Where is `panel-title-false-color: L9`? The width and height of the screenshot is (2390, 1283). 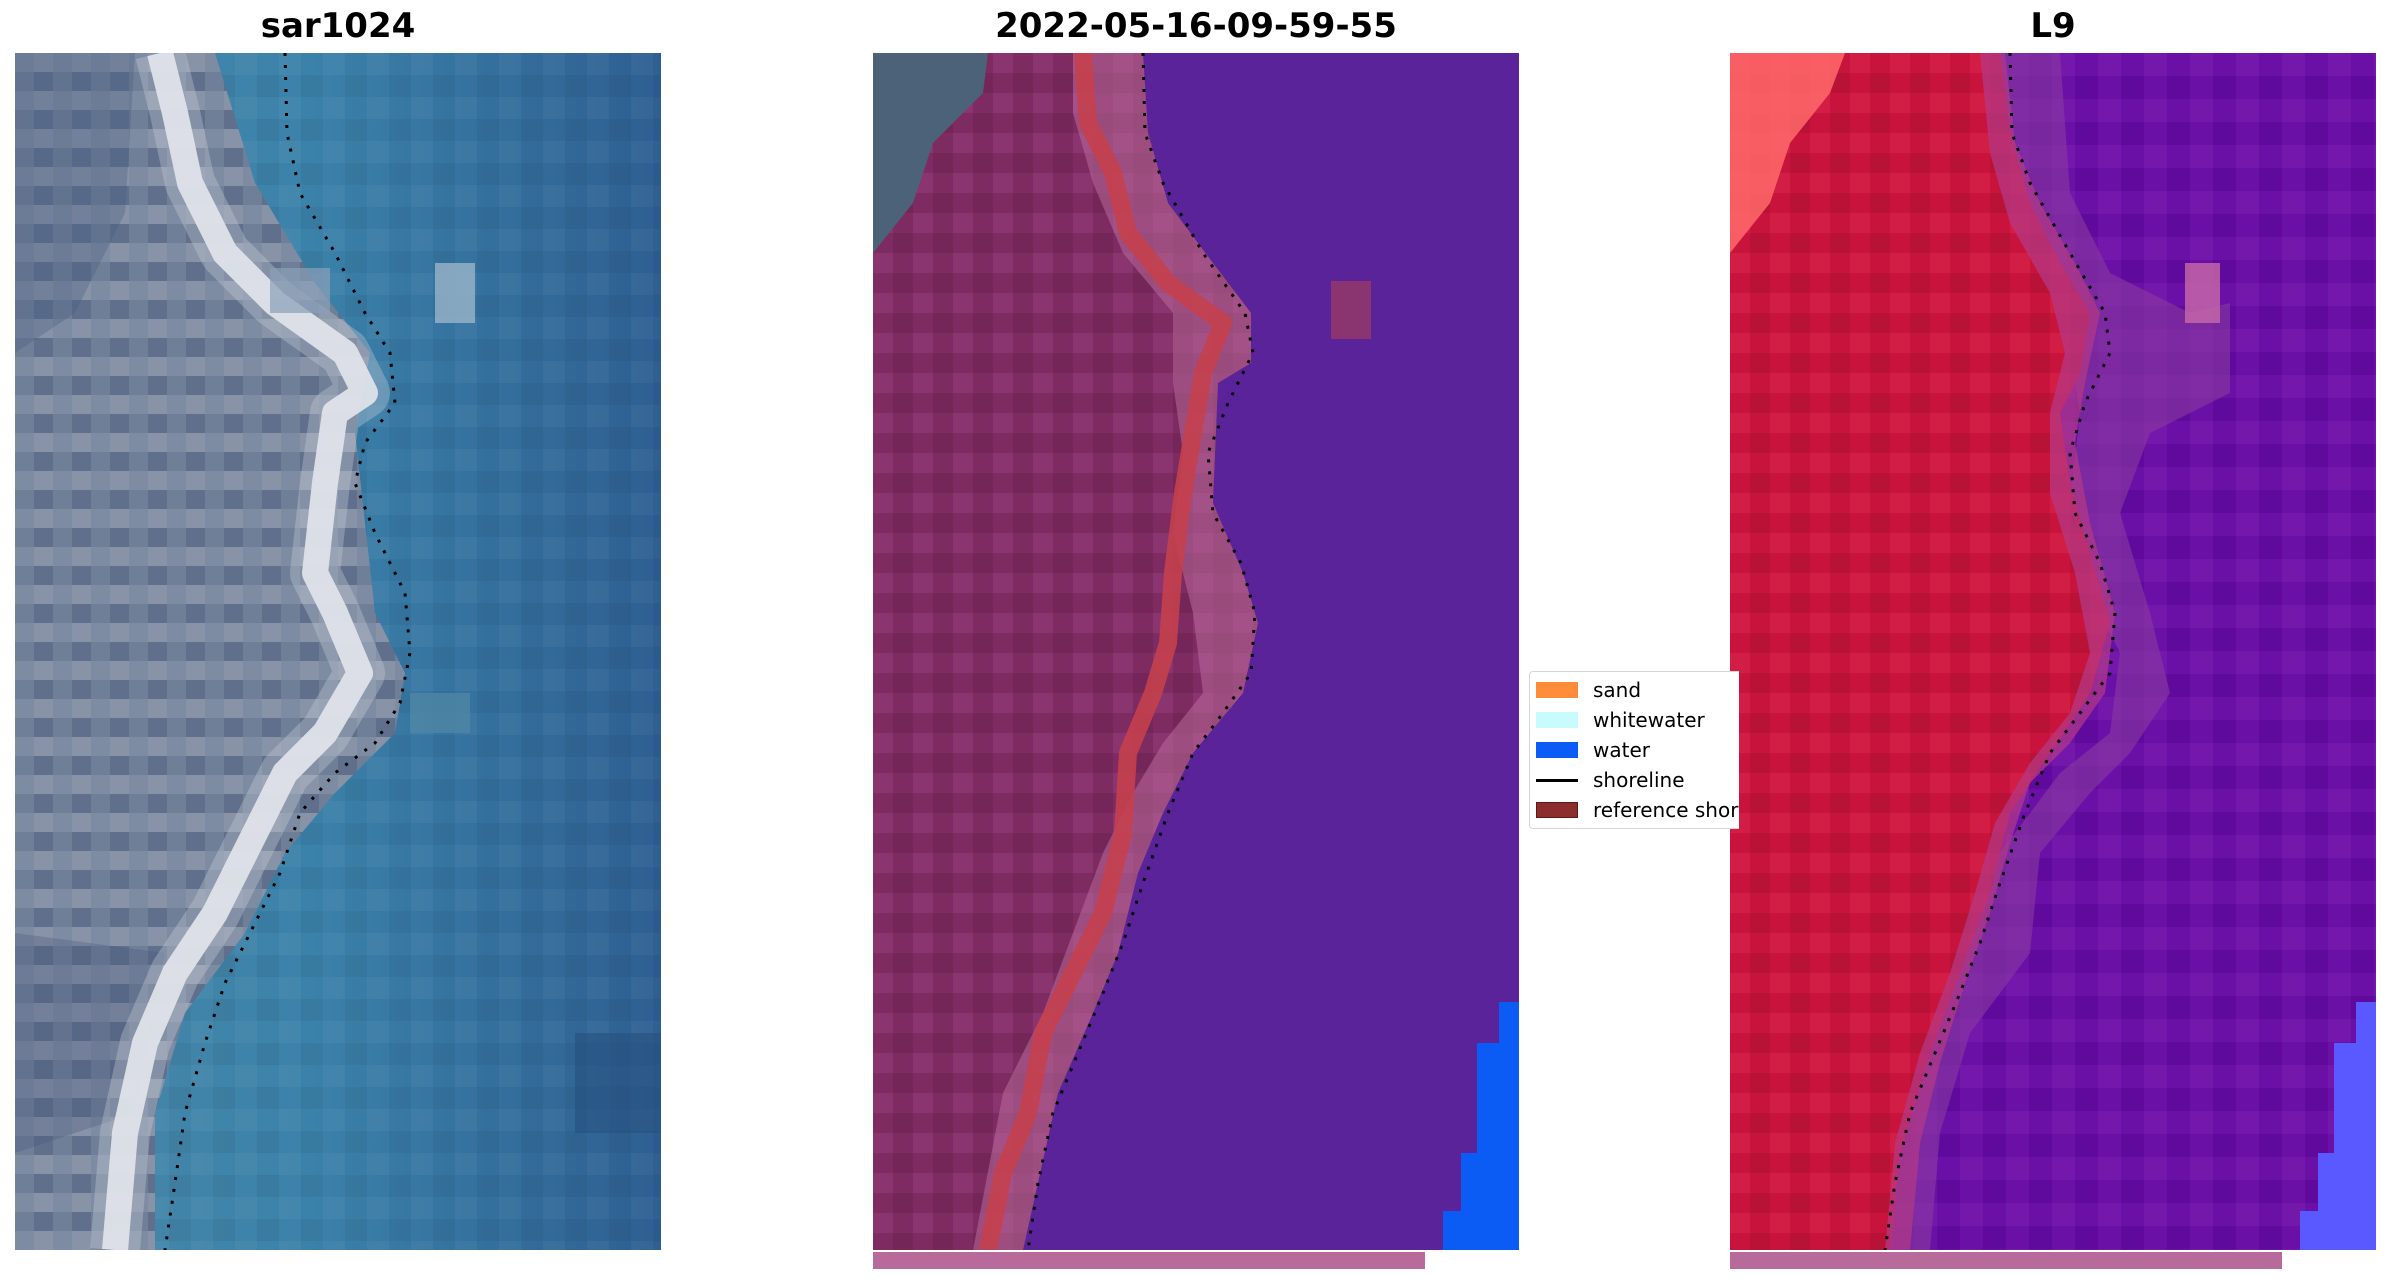 panel-title-false-color: L9 is located at coordinates (2053, 26).